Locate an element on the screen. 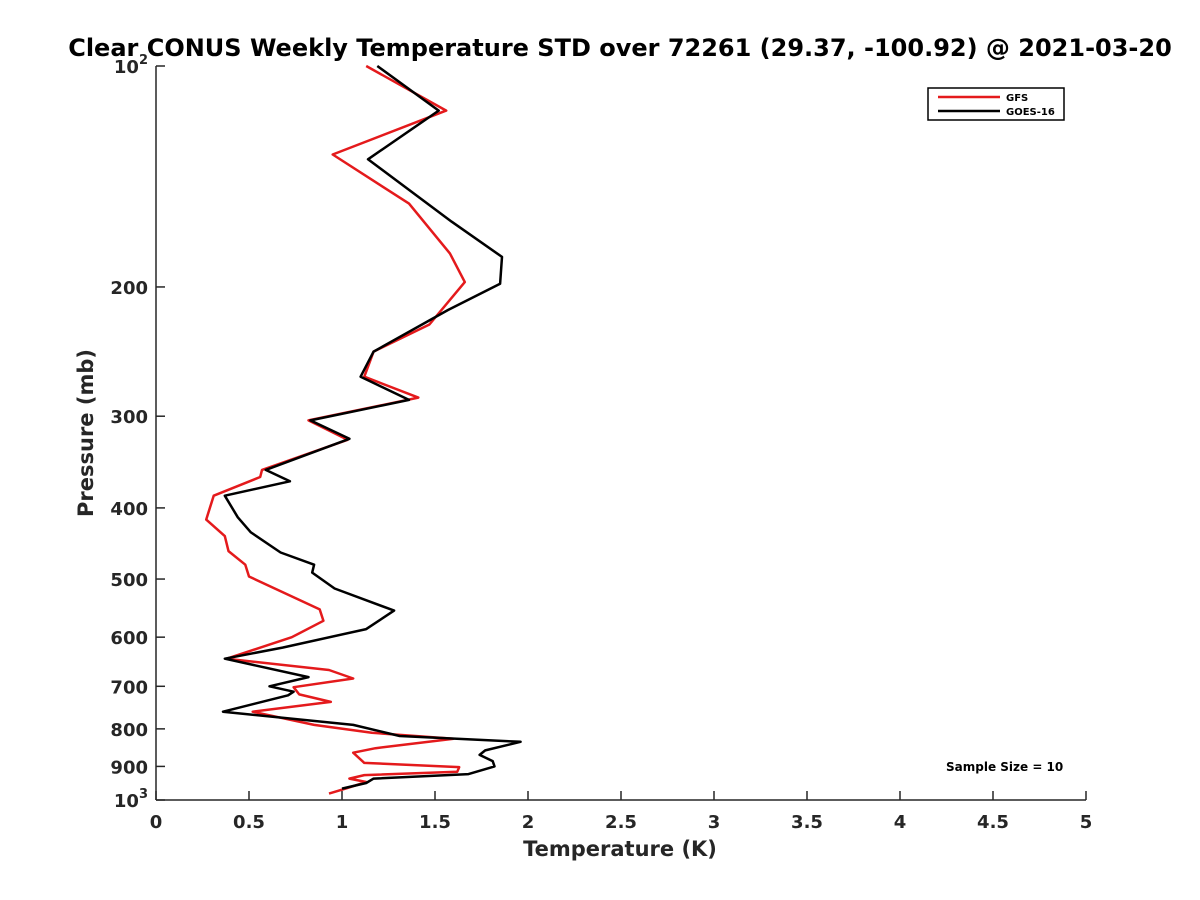 This screenshot has height=900, width=1200. y-axis-label: Pressure (mb) is located at coordinates (86, 433).